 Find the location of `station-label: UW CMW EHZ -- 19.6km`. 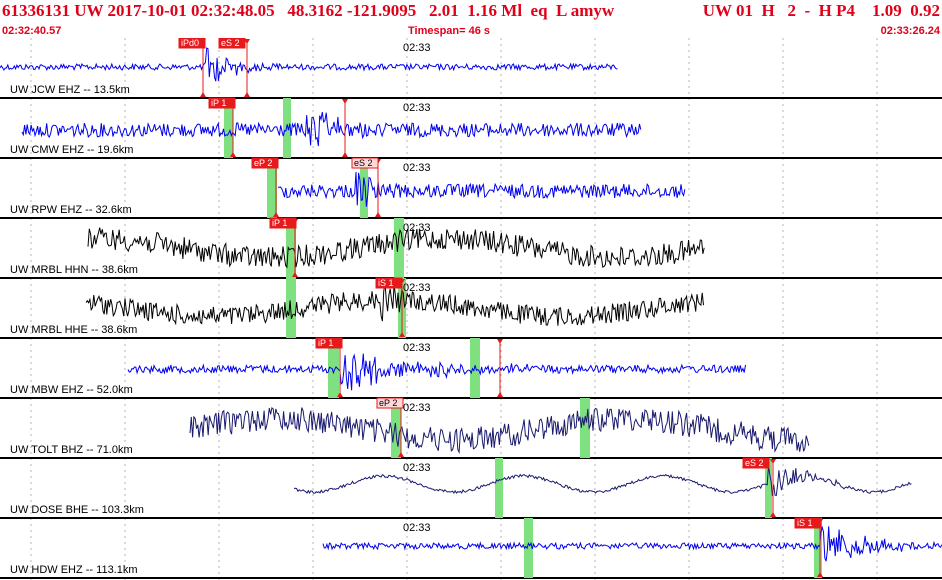

station-label: UW CMW EHZ -- 19.6km is located at coordinates (71, 150).